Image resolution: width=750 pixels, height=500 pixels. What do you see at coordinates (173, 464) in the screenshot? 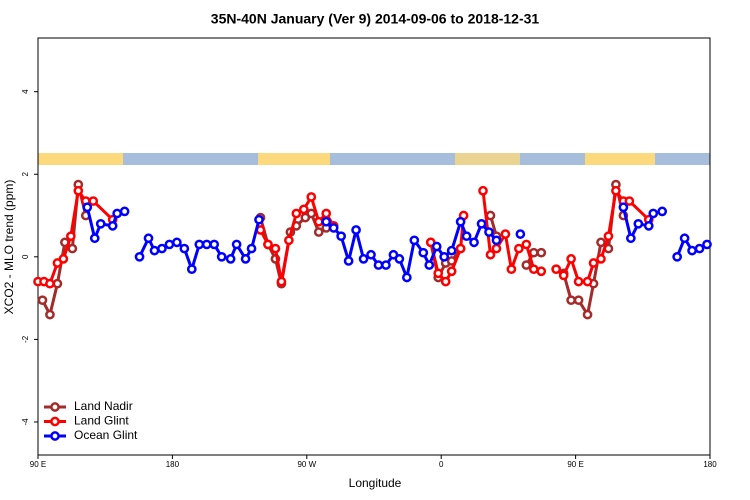
I see `x-tick-label: 180` at bounding box center [173, 464].